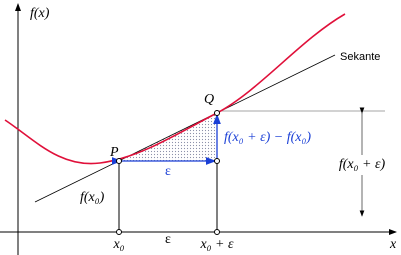 This screenshot has height=255, width=401. I want to click on label-bg, so click(362, 165).